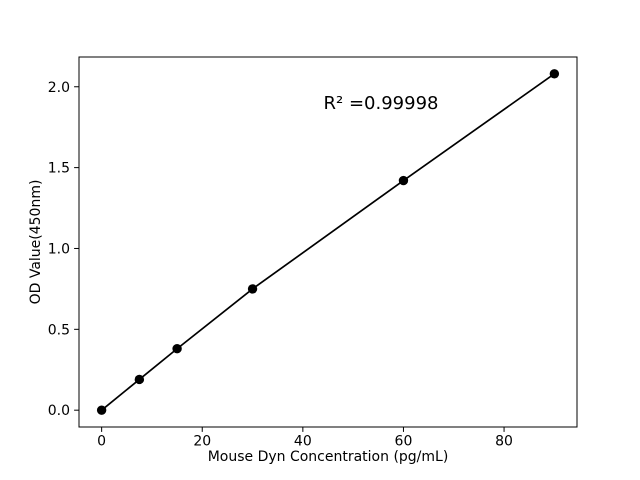  Describe the element at coordinates (381, 103) in the screenshot. I see `r-squared-annotation: R² =0.99998` at that location.